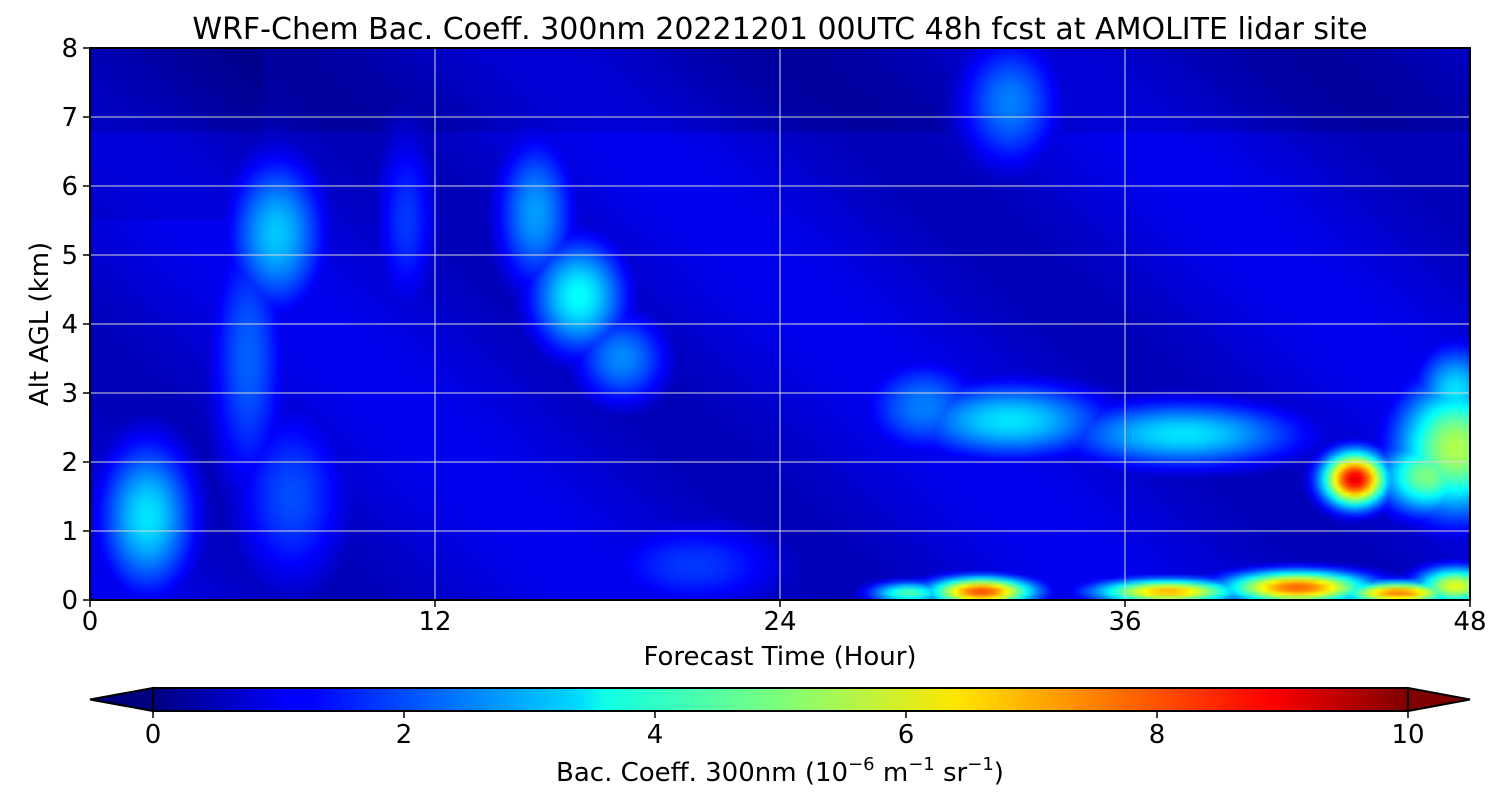  I want to click on colorbar-tick-label: 2, so click(404, 735).